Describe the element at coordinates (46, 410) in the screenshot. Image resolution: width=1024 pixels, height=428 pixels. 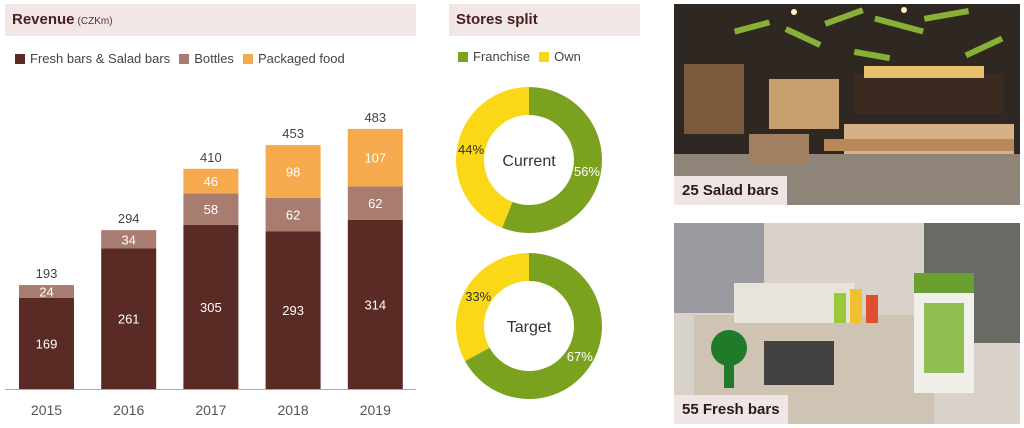
I see `x-tick-2015: 2015` at that location.